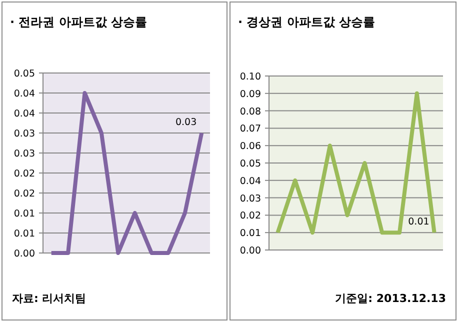 This screenshot has height=325, width=459. Describe the element at coordinates (250, 77) in the screenshot. I see `y-tick-label: 0.10` at that location.